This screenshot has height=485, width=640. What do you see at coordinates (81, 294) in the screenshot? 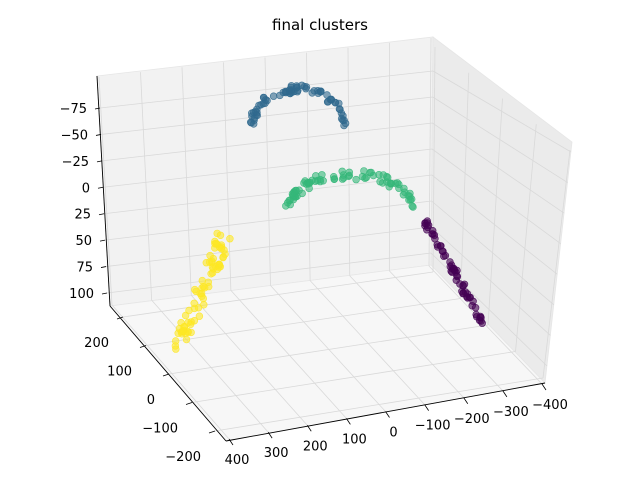
I see `z-tick-label: 100` at bounding box center [81, 294].